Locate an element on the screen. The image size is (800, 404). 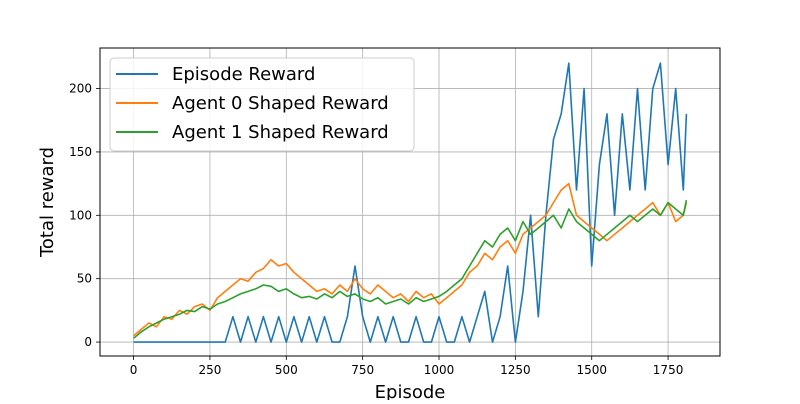
legend-label-1: Agent 0 Shaped Reward is located at coordinates (280, 103).